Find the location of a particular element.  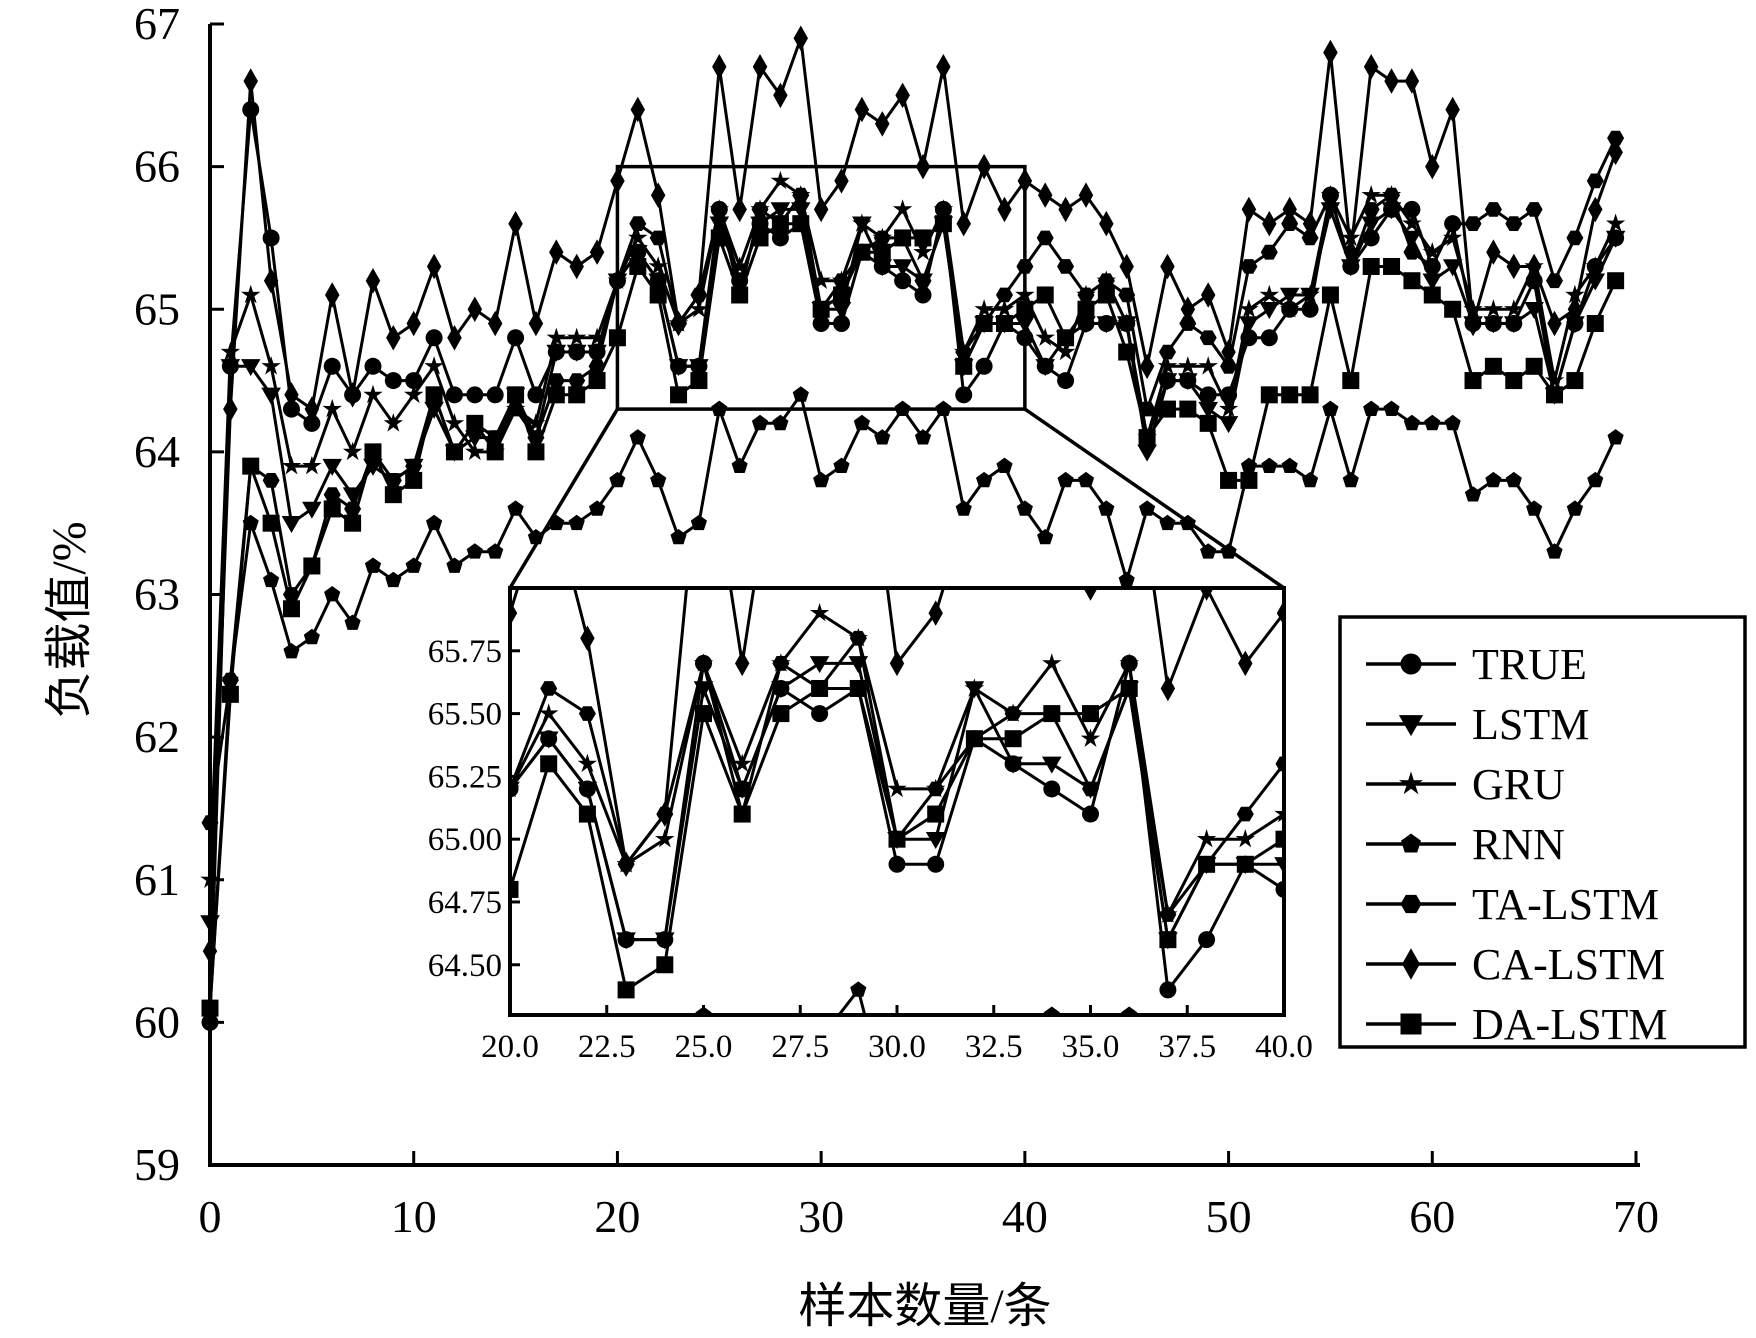

inset-series is located at coordinates (897, 801).